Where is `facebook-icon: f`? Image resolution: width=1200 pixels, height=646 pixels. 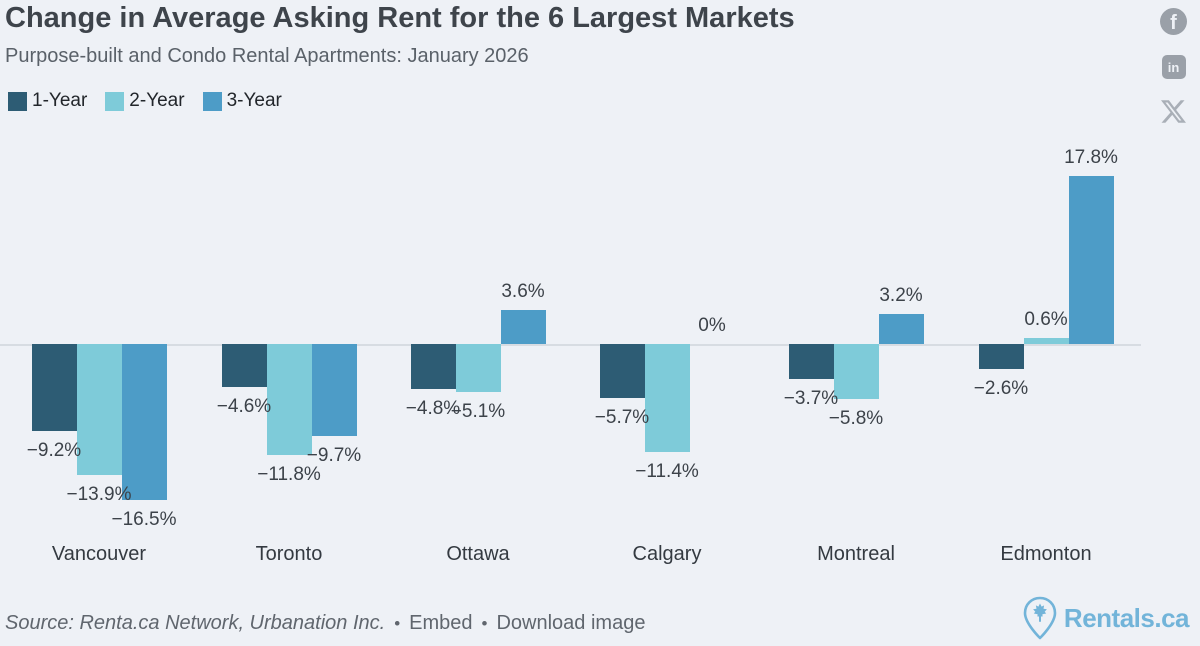 facebook-icon: f is located at coordinates (1173, 21).